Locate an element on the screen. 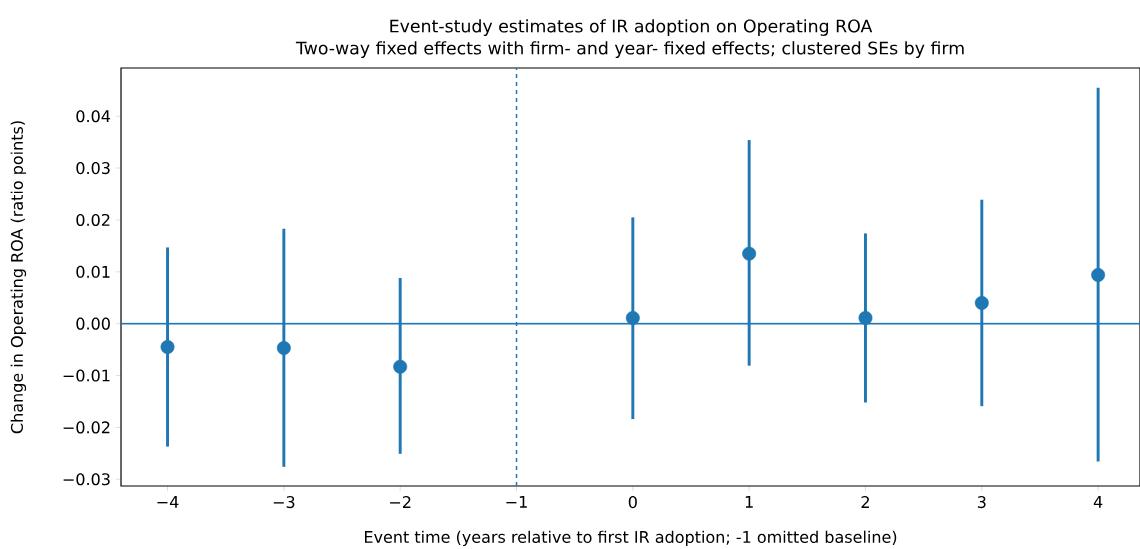 The height and width of the screenshot is (549, 1140). x-tick-label: −2 is located at coordinates (400, 502).